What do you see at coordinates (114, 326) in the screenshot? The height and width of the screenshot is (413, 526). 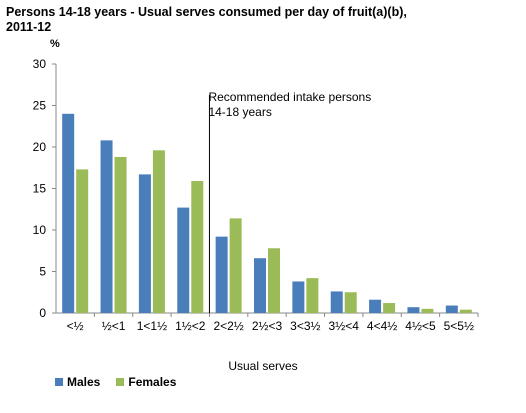 I see `x-tick-label: ½<1` at bounding box center [114, 326].